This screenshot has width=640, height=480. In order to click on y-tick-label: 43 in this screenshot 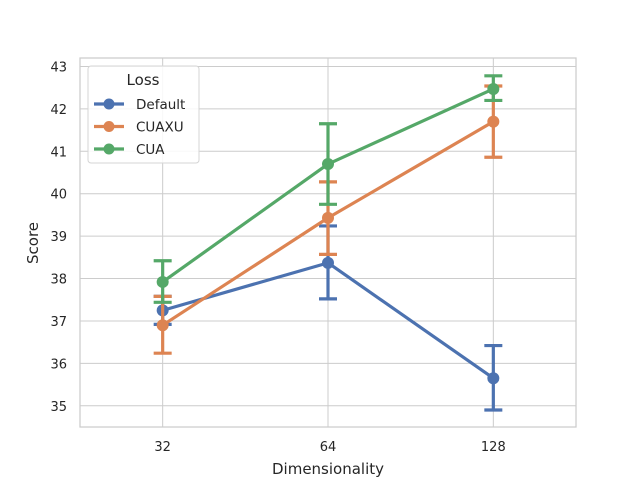, I will do `click(58, 67)`.